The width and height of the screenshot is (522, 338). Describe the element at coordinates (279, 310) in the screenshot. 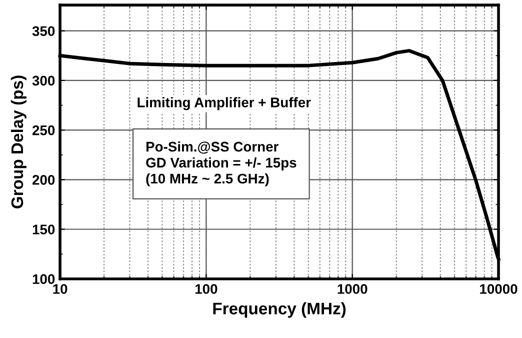

I see `x-axis-title: Frequency (MHz)` at that location.